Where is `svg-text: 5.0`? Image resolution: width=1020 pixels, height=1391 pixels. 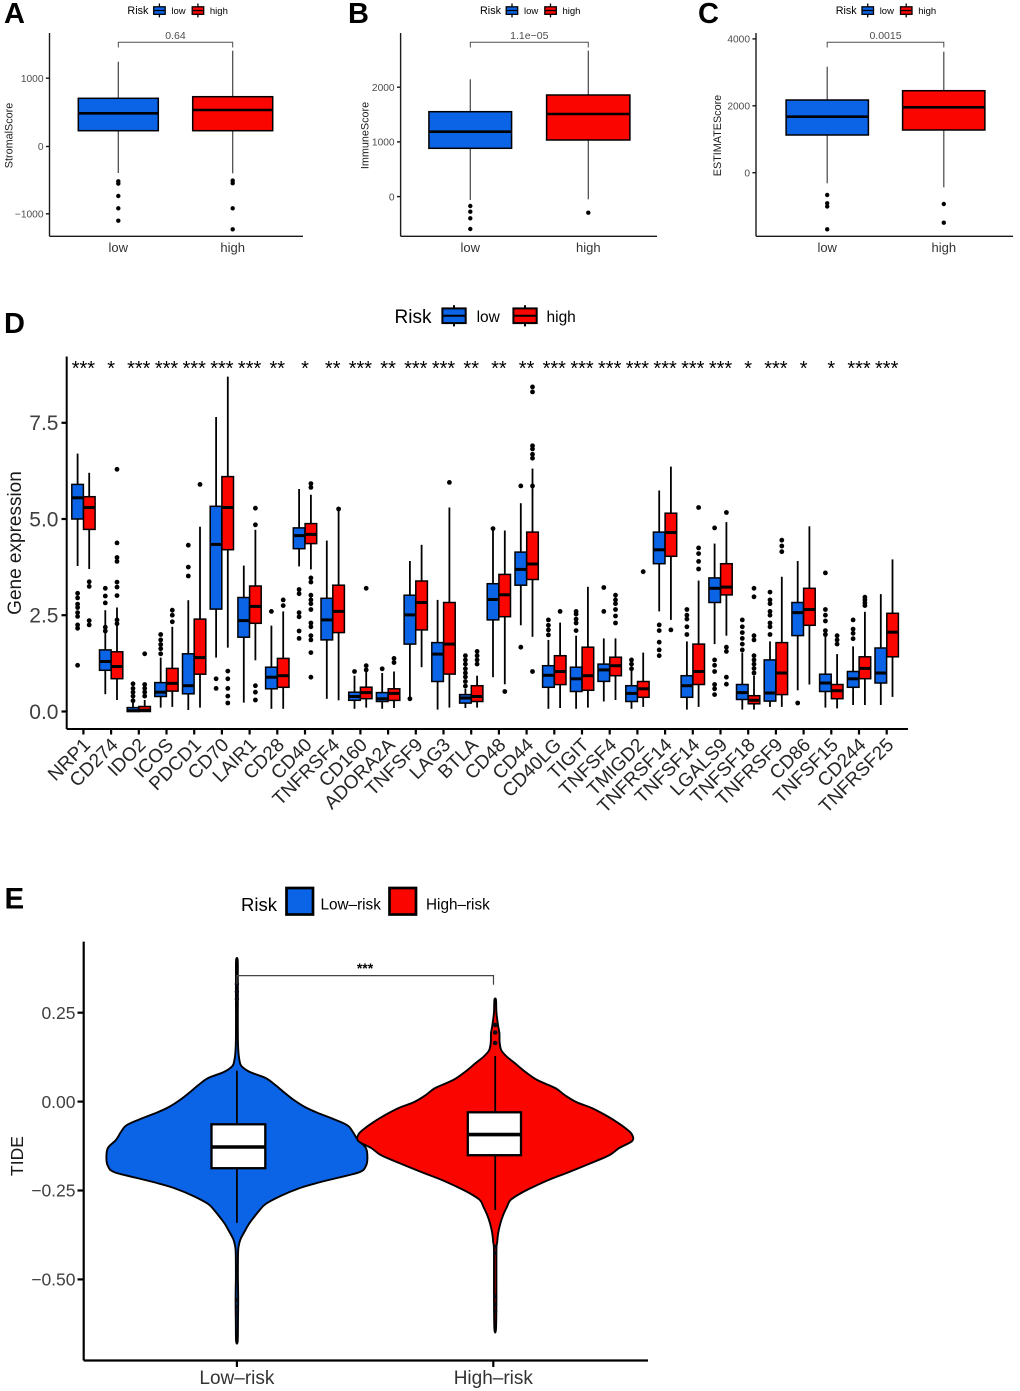
svg-text: 5.0 is located at coordinates (43, 519).